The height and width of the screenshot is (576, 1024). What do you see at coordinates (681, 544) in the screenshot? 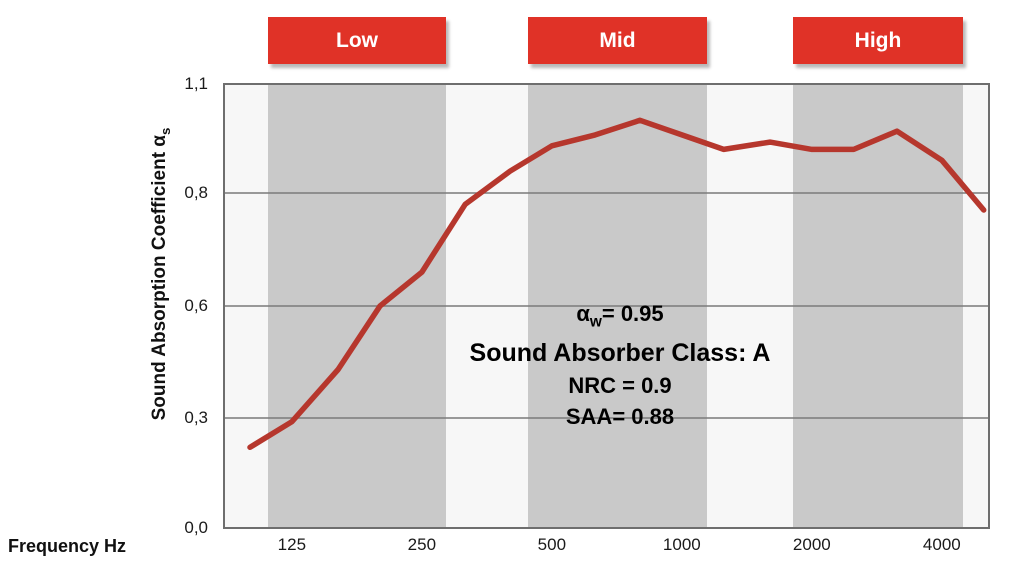
I see `x-tick-label-1000: 1000` at bounding box center [681, 544].